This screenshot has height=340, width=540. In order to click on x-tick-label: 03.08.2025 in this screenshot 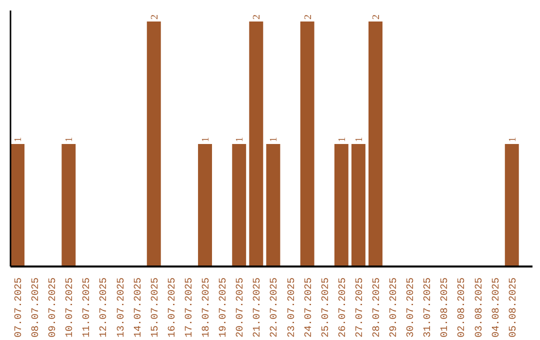, I will do `click(480, 307)`.